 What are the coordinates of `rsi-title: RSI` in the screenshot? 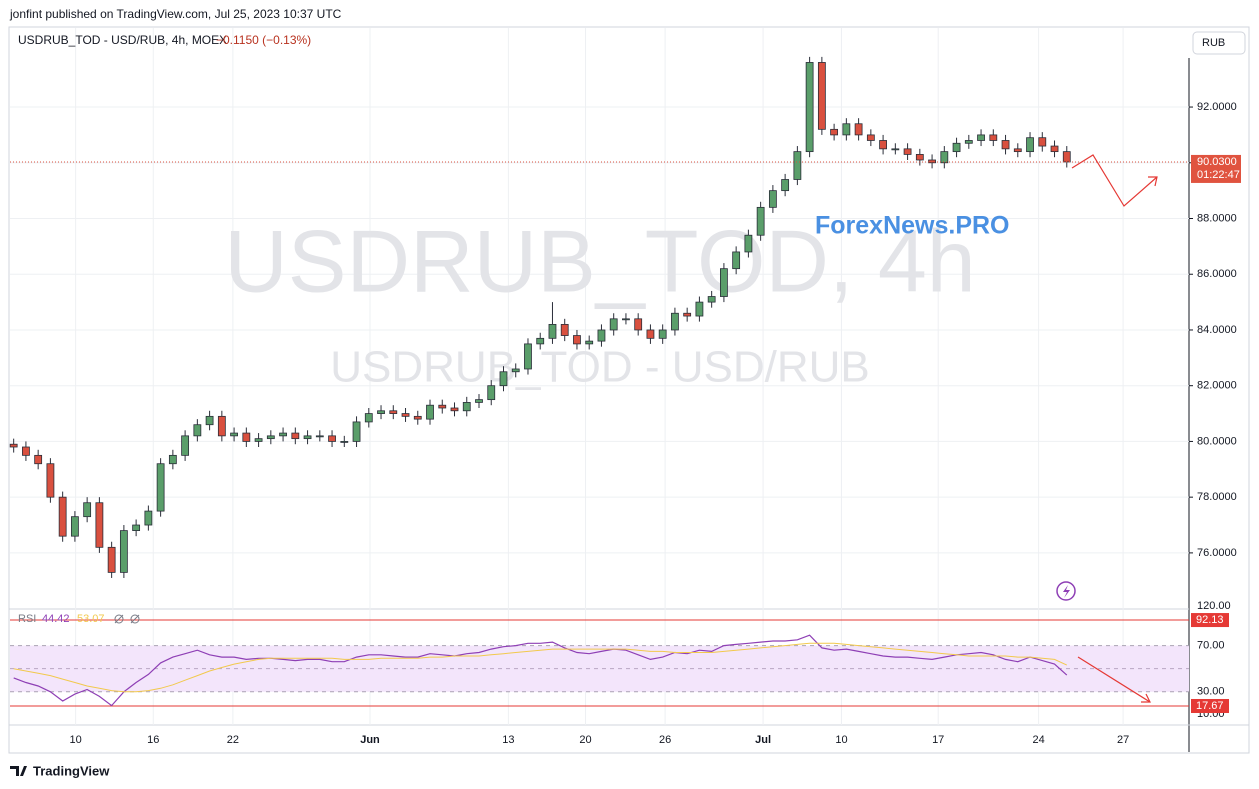 It's located at (27, 619).